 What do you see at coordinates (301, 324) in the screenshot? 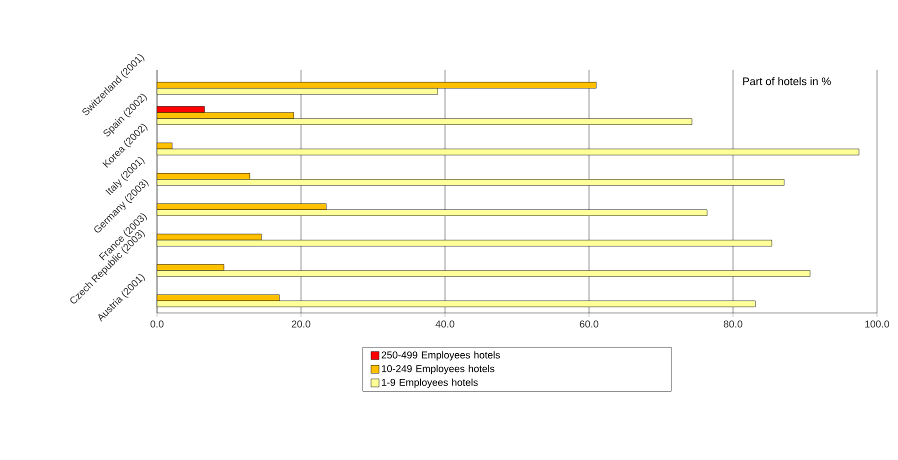
I see `x-tick-label: 20.0` at bounding box center [301, 324].